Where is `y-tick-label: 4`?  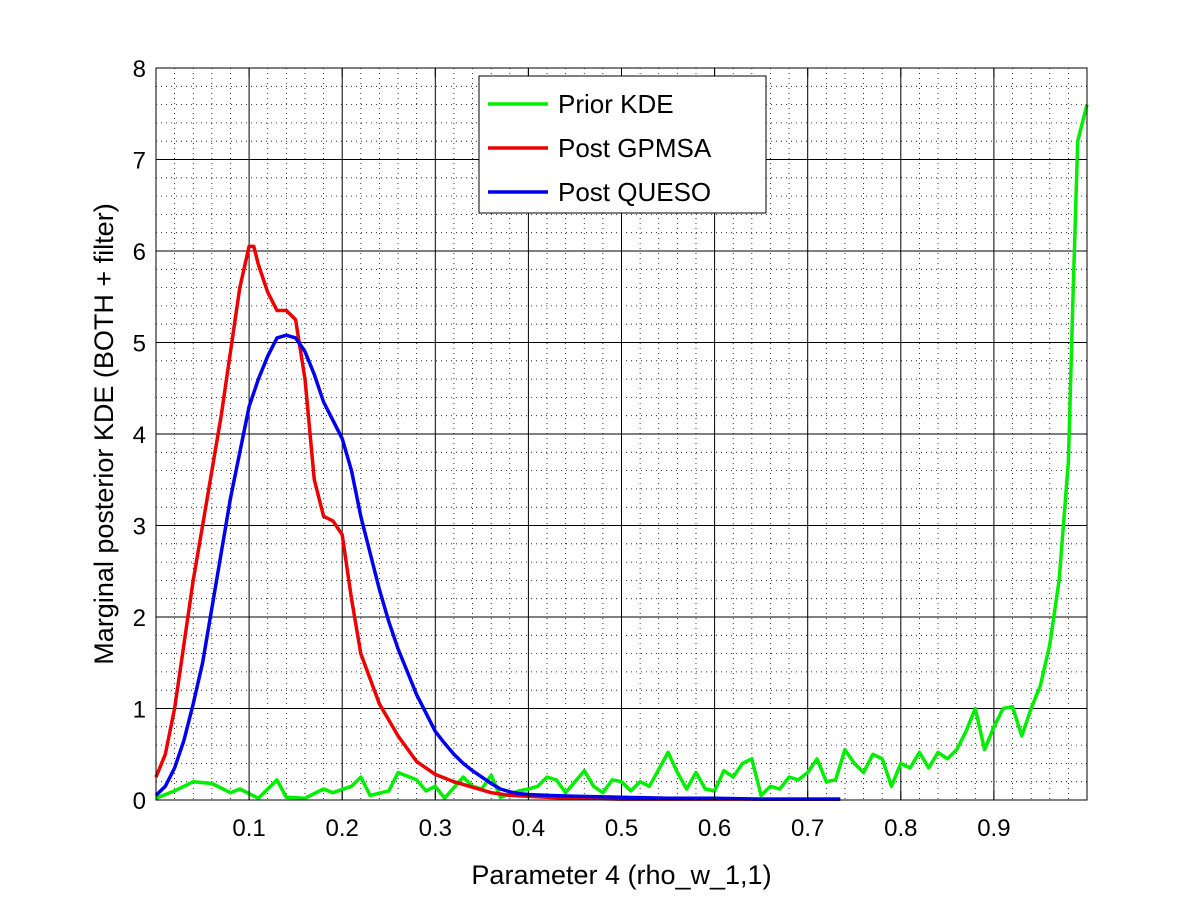 y-tick-label: 4 is located at coordinates (139, 435).